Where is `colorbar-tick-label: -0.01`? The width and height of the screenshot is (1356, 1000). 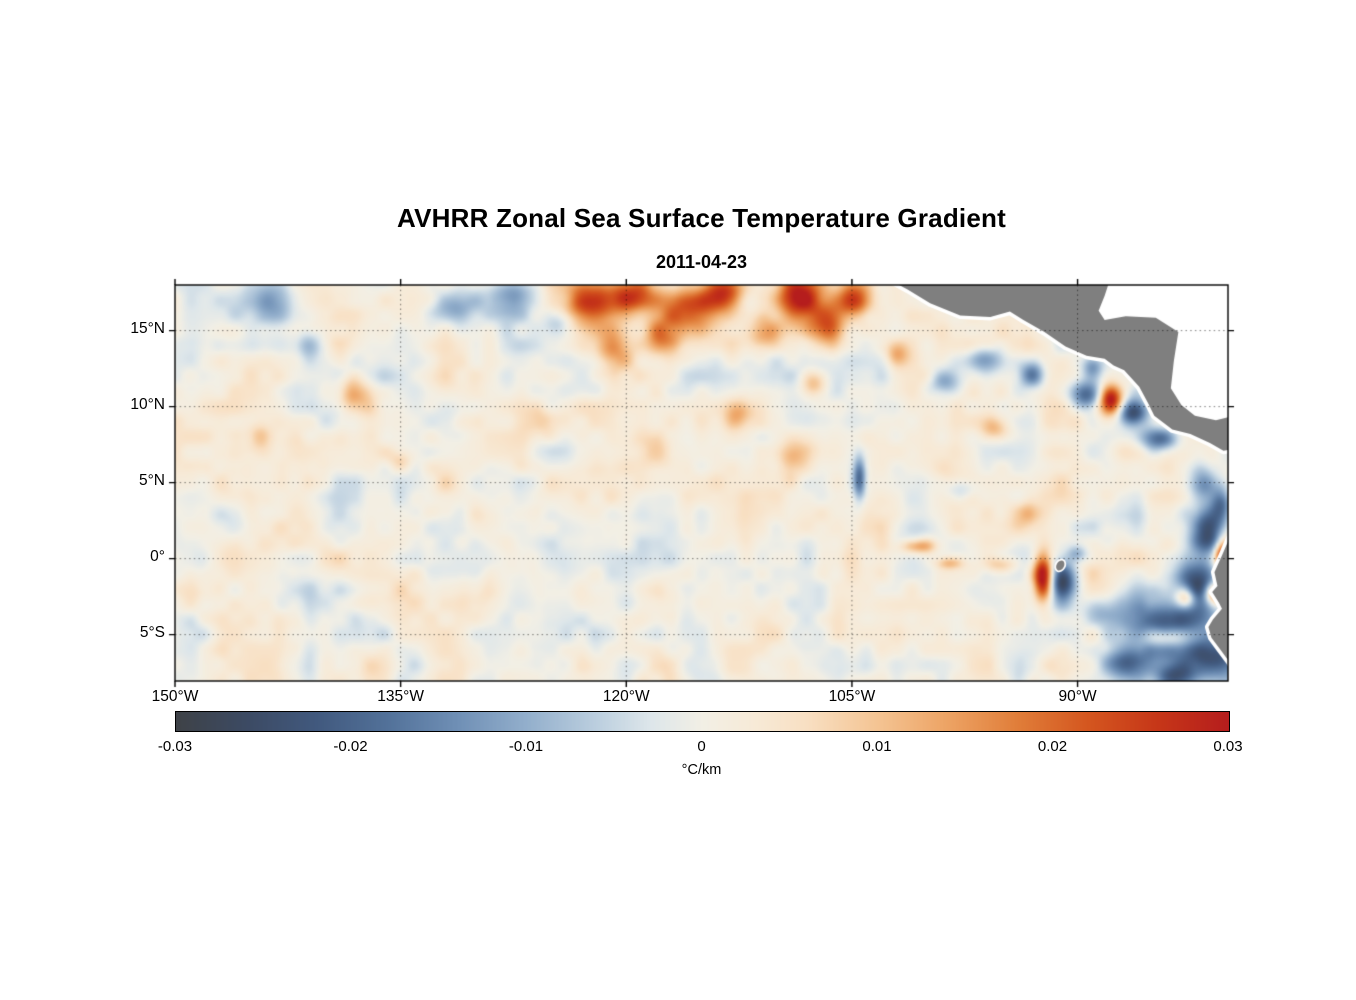
colorbar-tick-label: -0.01 is located at coordinates (526, 746).